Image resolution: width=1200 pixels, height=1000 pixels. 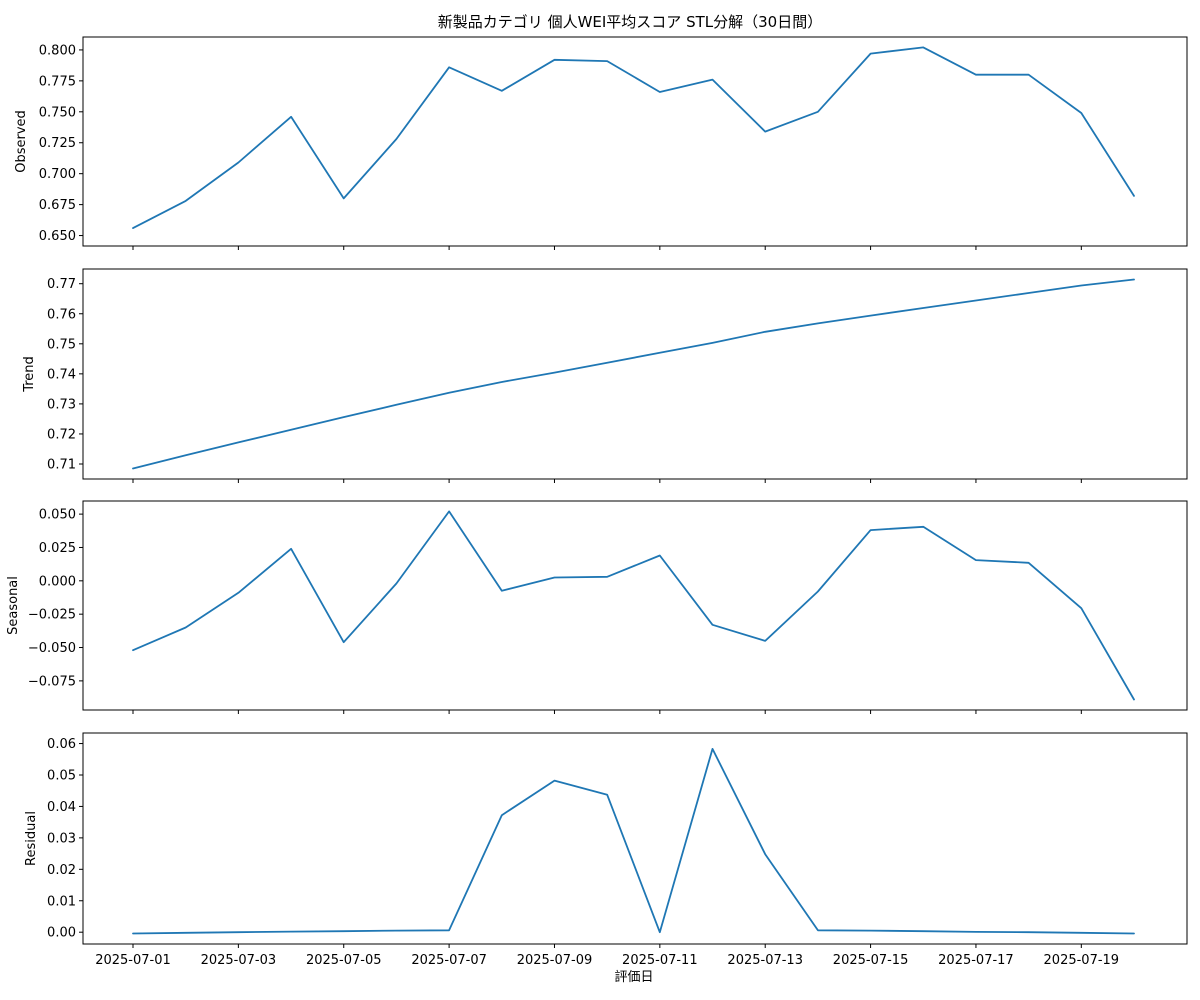 I want to click on y-tick-label: 0.775, so click(x=57, y=81).